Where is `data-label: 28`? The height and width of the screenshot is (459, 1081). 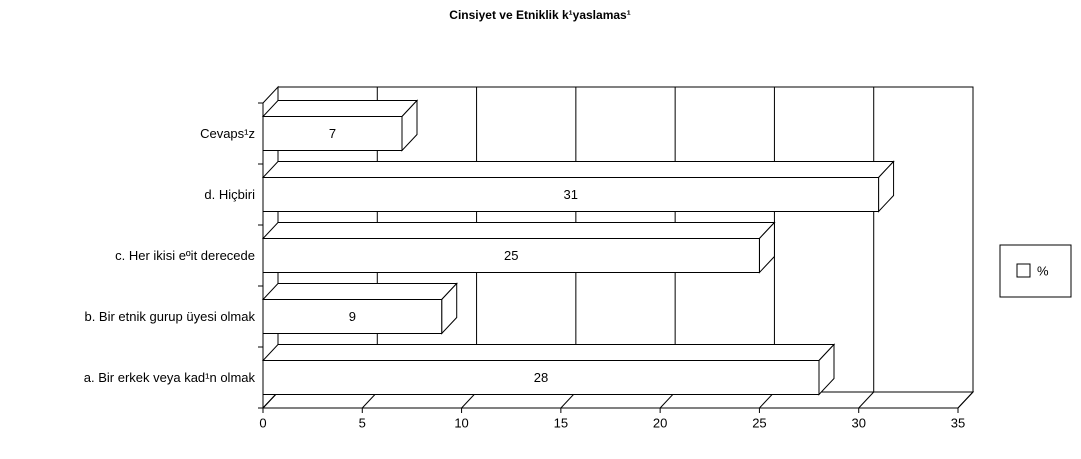
data-label: 28 is located at coordinates (541, 377).